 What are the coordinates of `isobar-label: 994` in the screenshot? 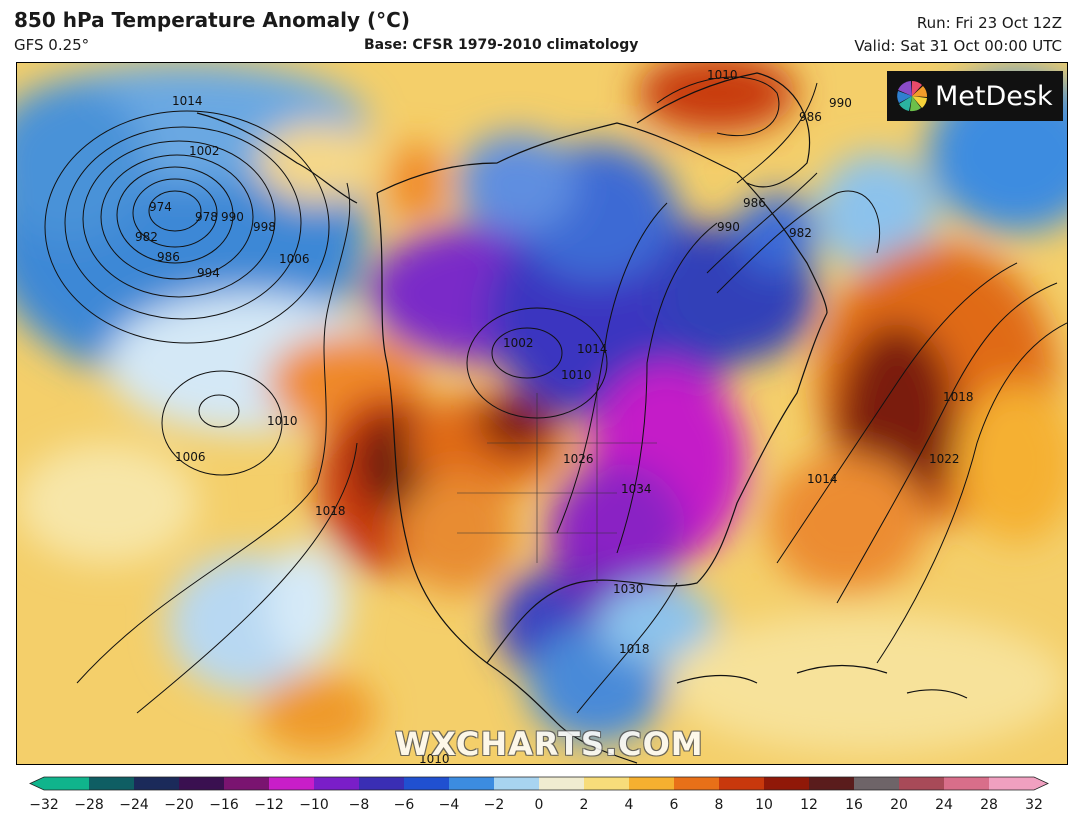 It's located at (208, 273).